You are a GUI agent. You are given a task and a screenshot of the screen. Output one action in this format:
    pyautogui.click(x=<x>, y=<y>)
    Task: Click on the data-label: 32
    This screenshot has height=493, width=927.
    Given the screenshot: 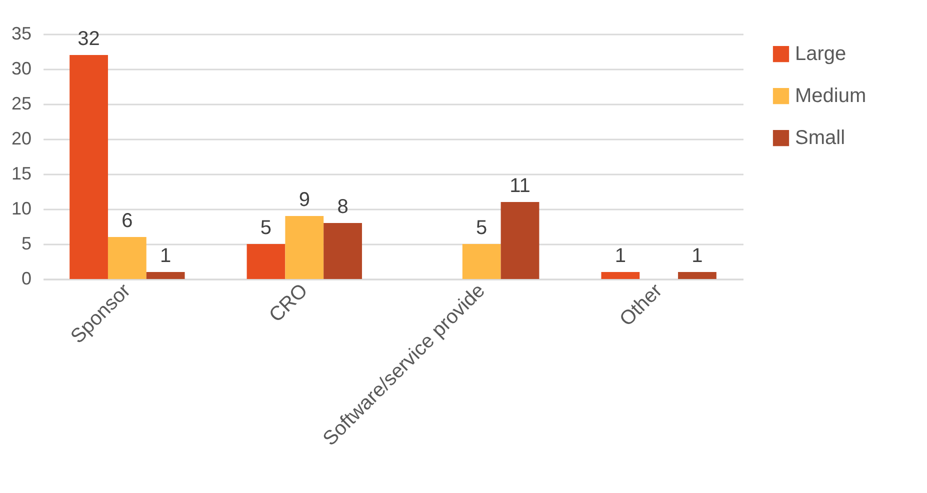 What is the action you would take?
    pyautogui.click(x=89, y=39)
    